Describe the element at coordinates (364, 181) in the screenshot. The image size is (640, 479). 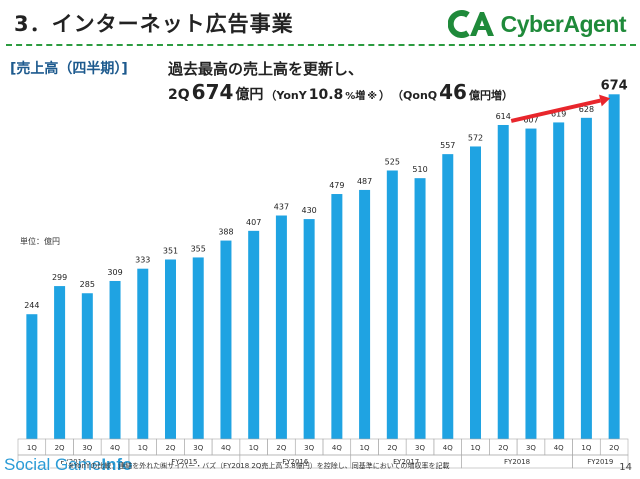
I see `bar-value-label: 487` at that location.